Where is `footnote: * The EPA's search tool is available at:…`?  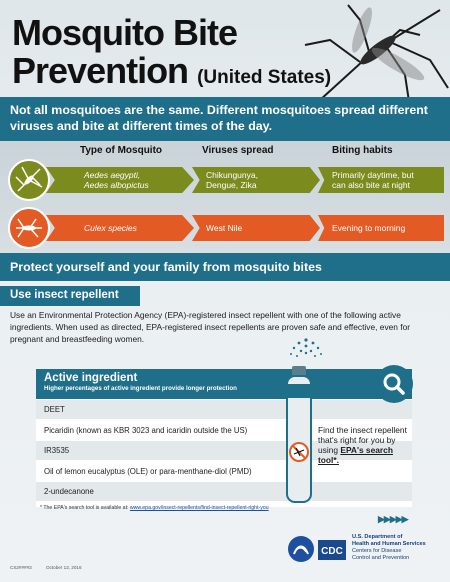
footnote: * The EPA's search tool is available at:… is located at coordinates (190, 508).